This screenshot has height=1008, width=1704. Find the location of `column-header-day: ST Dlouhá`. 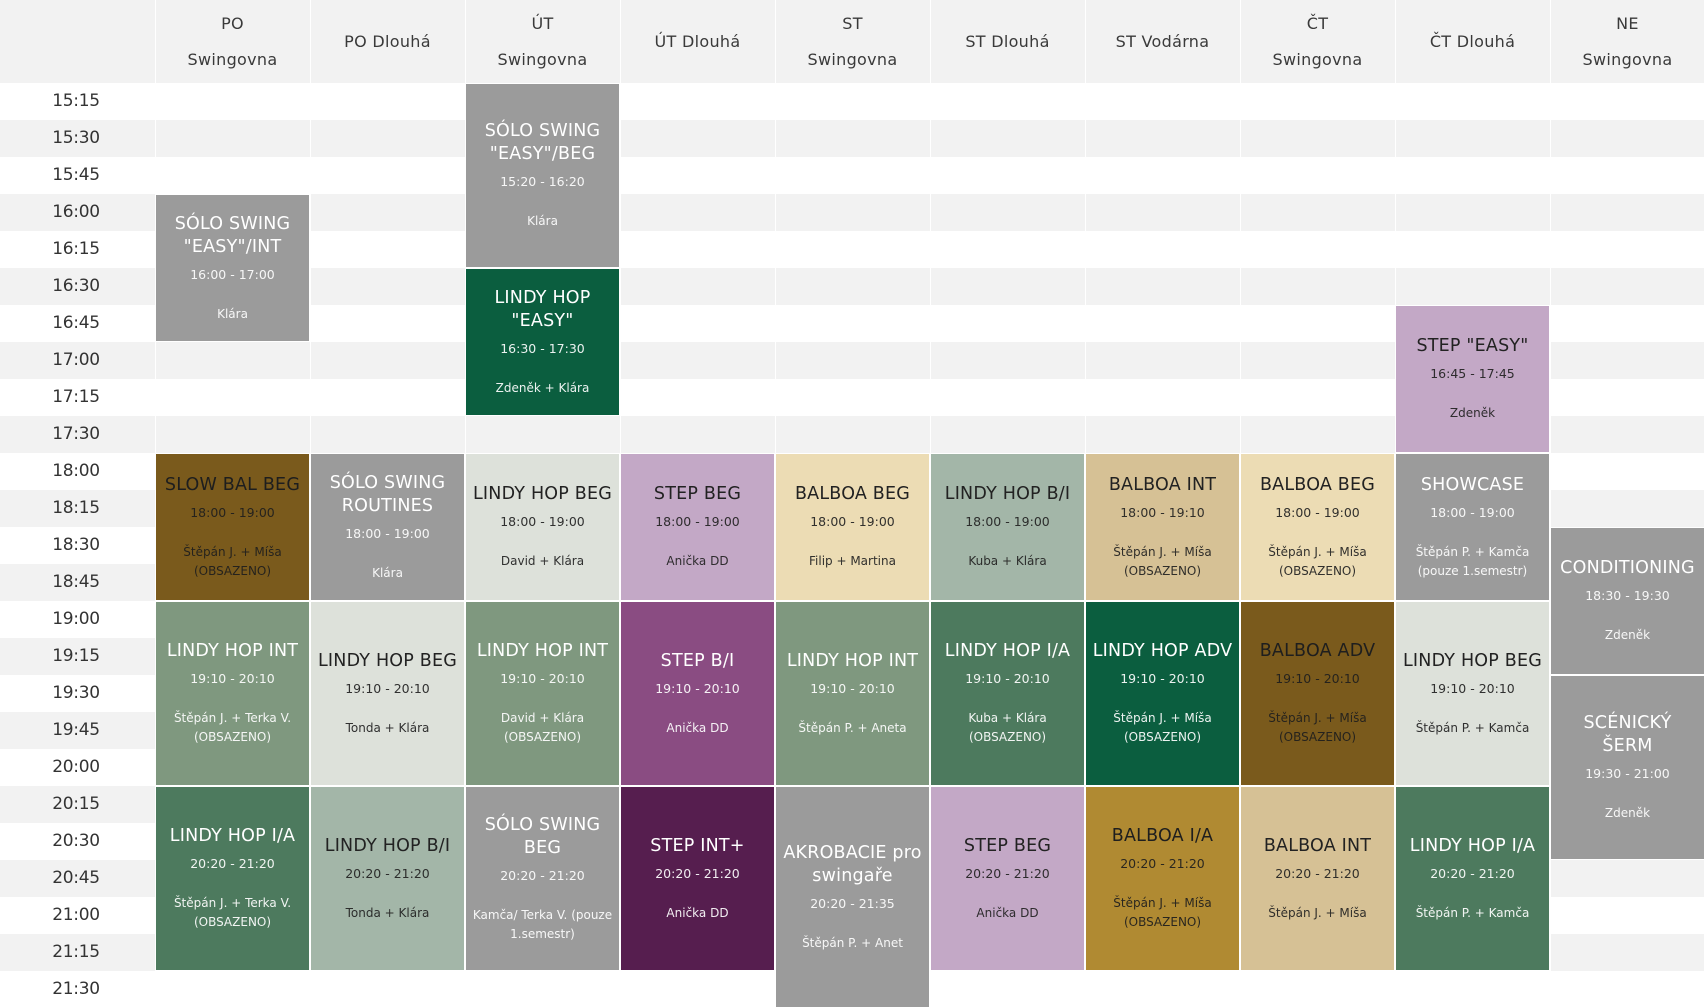

column-header-day: ST Dlouhá is located at coordinates (1007, 41).